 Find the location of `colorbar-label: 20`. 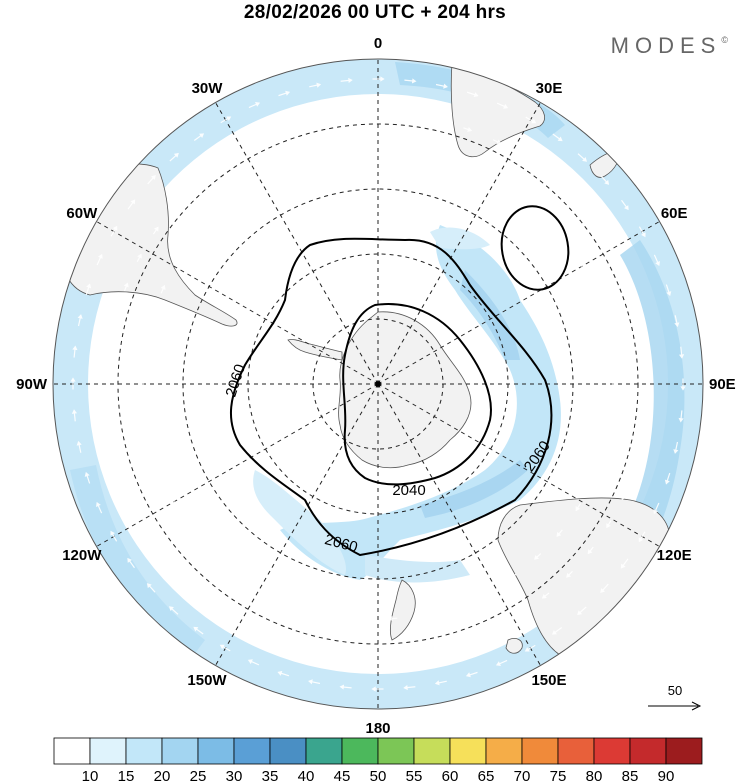

colorbar-label: 20 is located at coordinates (162, 775).